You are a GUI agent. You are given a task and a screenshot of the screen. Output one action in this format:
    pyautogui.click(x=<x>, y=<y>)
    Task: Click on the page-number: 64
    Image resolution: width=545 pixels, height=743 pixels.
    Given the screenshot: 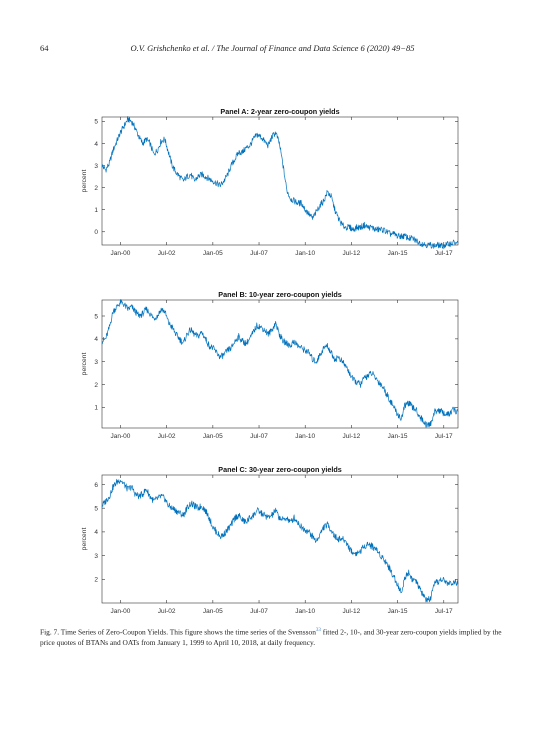 What is the action you would take?
    pyautogui.click(x=44, y=48)
    